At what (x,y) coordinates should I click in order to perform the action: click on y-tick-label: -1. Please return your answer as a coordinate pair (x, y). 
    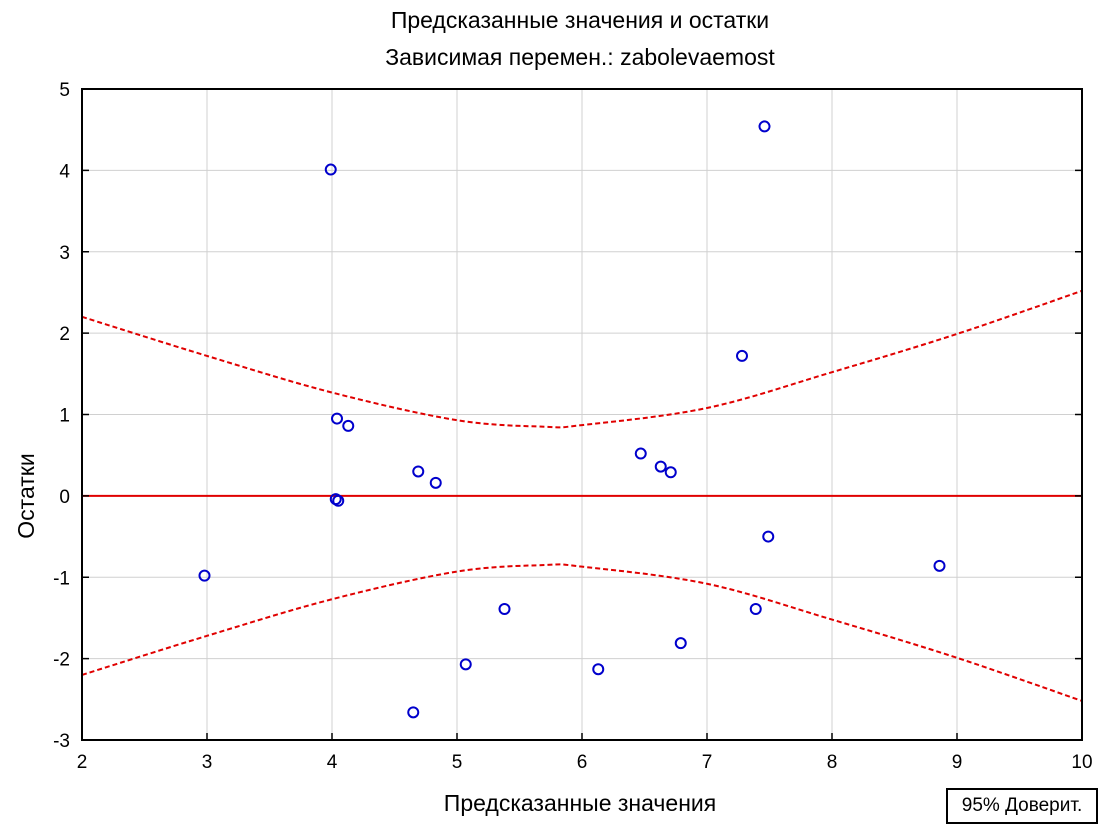
    Looking at the image, I should click on (61, 578).